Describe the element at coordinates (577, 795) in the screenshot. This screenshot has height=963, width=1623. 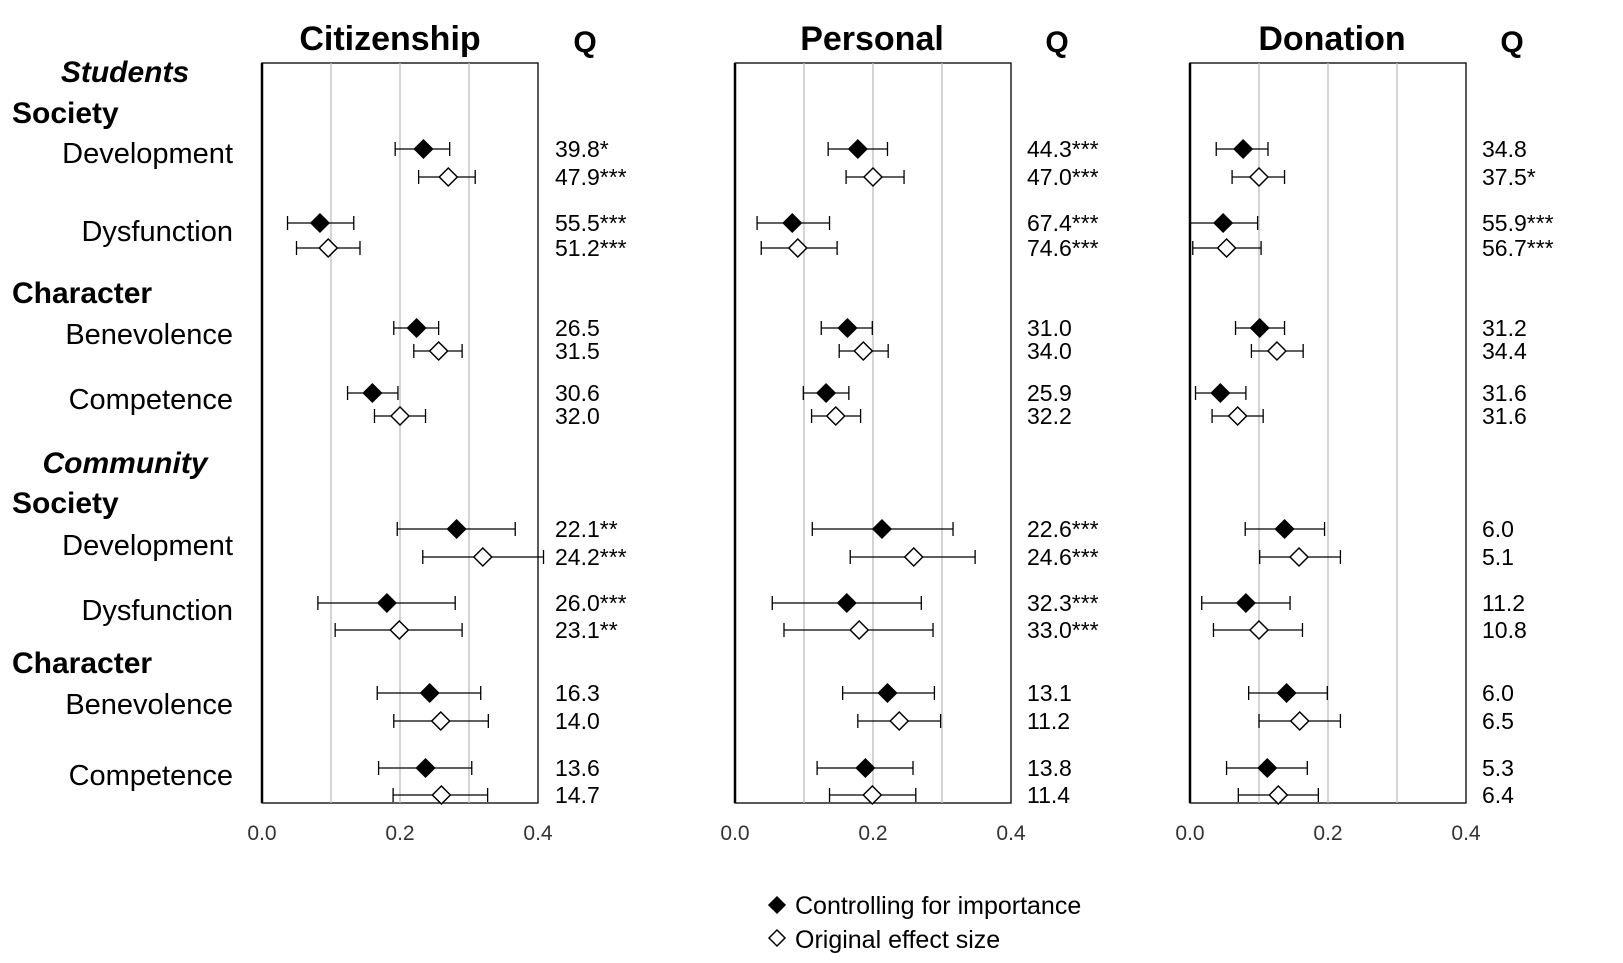
I see `q-value-citizenship-15: 14.7` at that location.